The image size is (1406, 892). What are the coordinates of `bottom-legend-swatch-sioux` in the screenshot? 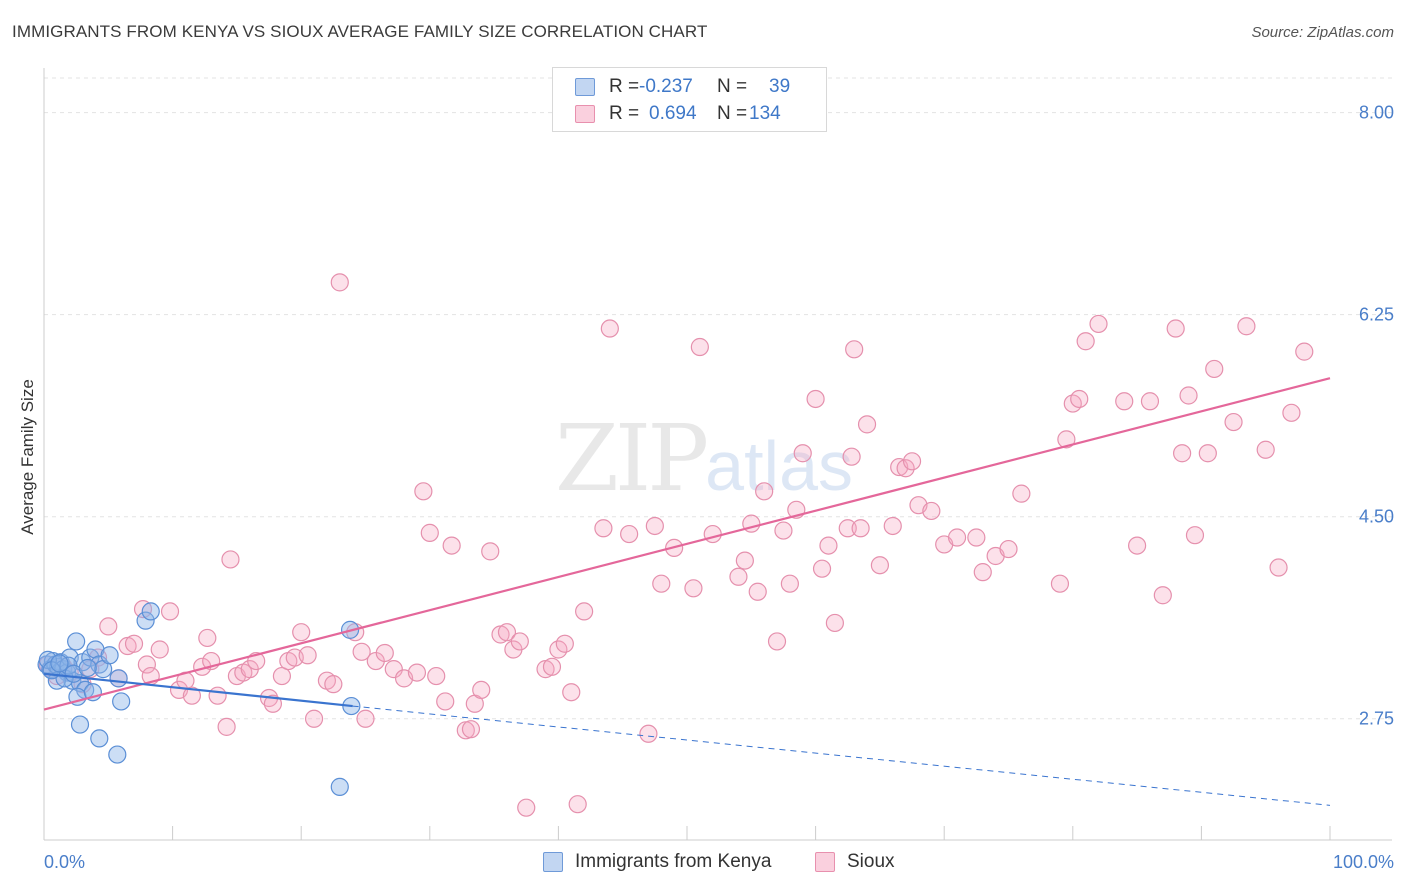 It's located at (825, 862).